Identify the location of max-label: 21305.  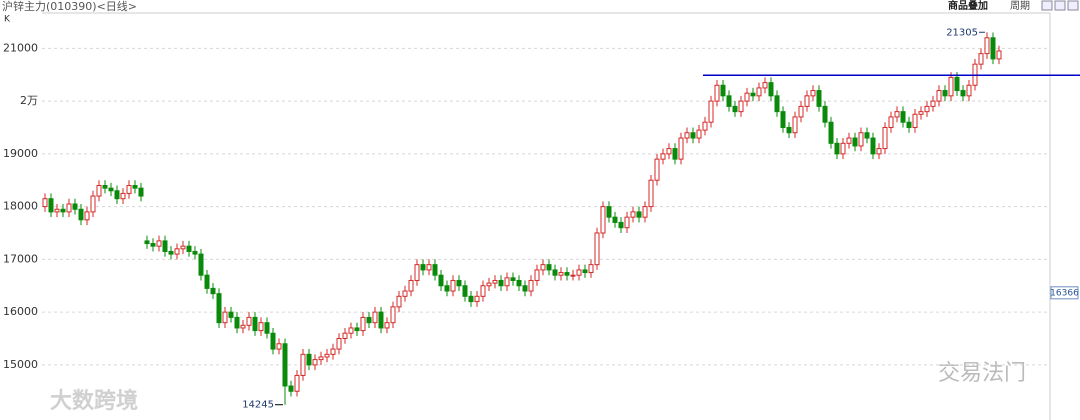
(962, 32).